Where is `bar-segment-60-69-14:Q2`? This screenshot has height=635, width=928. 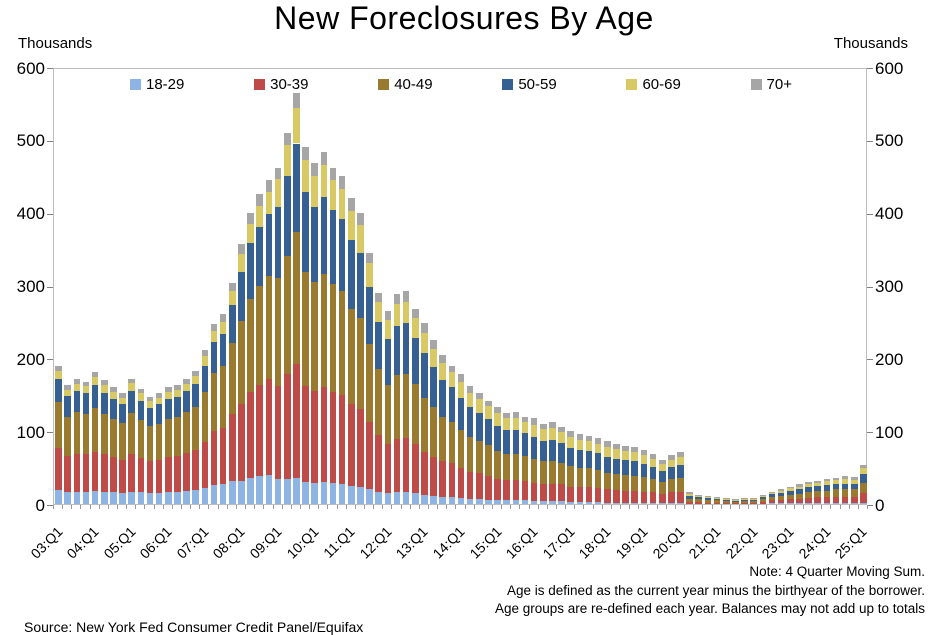
bar-segment-60-69-14:Q2 is located at coordinates (470, 400).